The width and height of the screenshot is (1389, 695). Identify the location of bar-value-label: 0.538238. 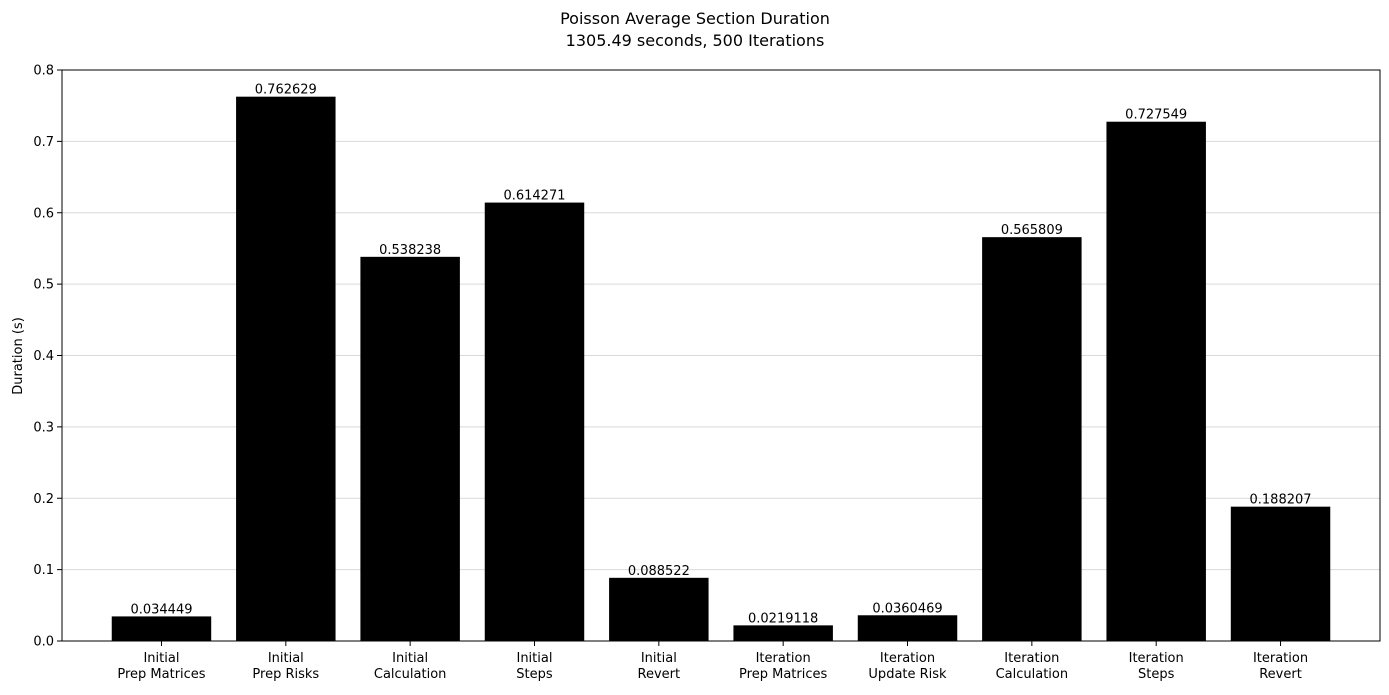
(410, 250).